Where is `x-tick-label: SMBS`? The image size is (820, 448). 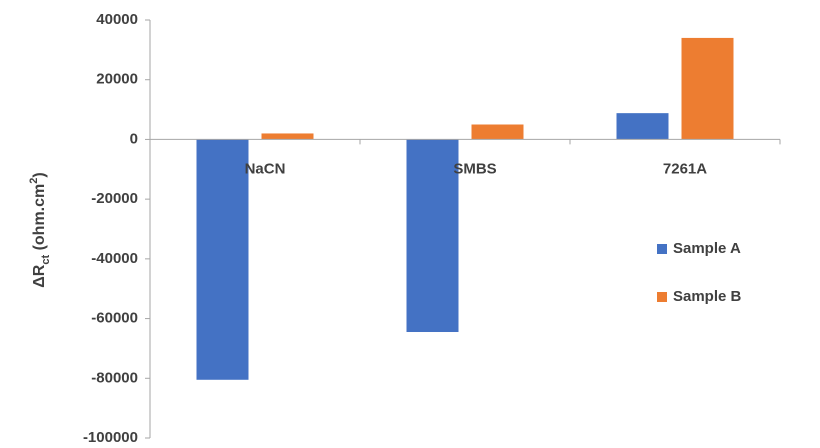 x-tick-label: SMBS is located at coordinates (474, 168).